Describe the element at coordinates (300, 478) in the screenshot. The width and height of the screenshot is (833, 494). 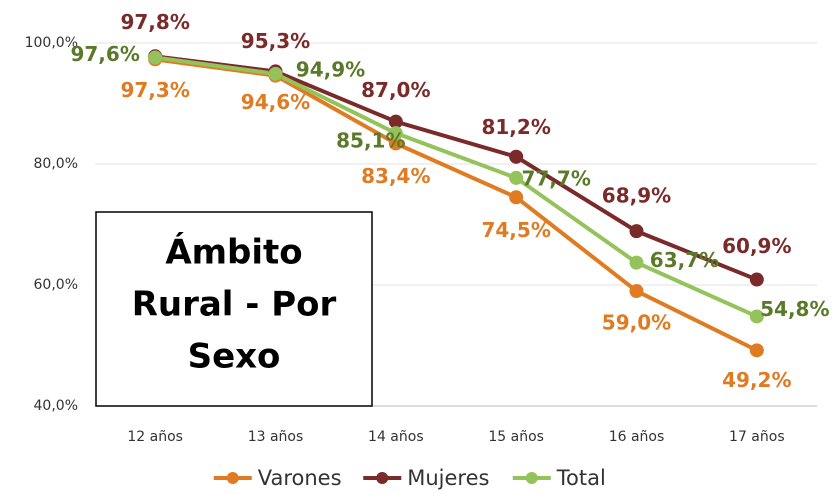
I see `legend-label: Varones` at that location.